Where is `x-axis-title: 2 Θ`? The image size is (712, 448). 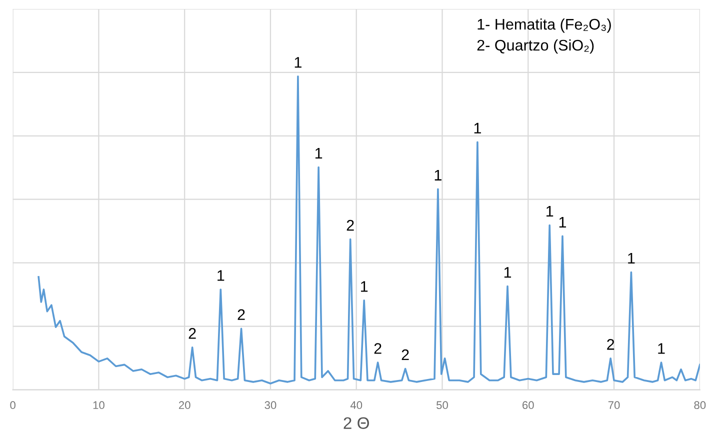 x-axis-title: 2 Θ is located at coordinates (356, 423).